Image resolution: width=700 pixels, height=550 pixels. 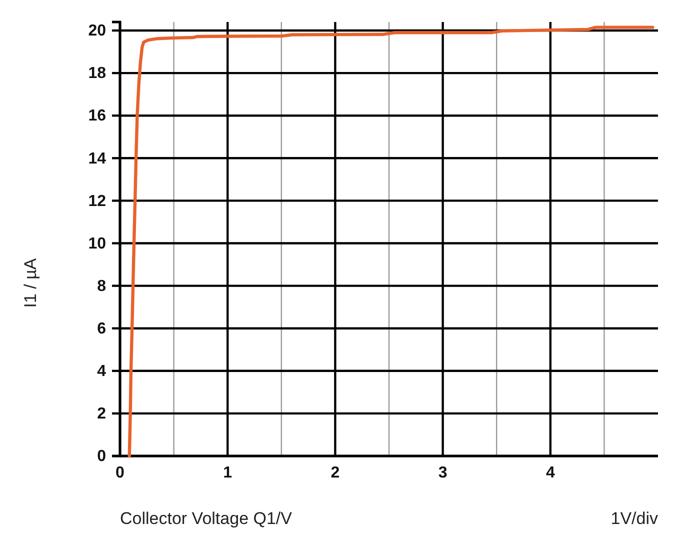 What do you see at coordinates (101, 414) in the screenshot?
I see `y-tick-label: 2` at bounding box center [101, 414].